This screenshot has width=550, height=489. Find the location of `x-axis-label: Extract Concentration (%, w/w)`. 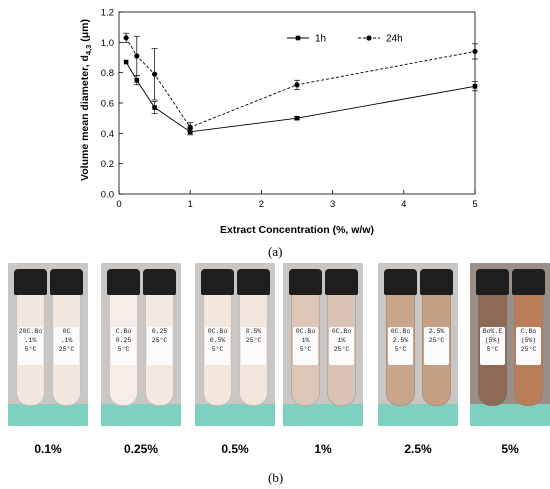

x-axis-label: Extract Concentration (%, w/w) is located at coordinates (297, 230).